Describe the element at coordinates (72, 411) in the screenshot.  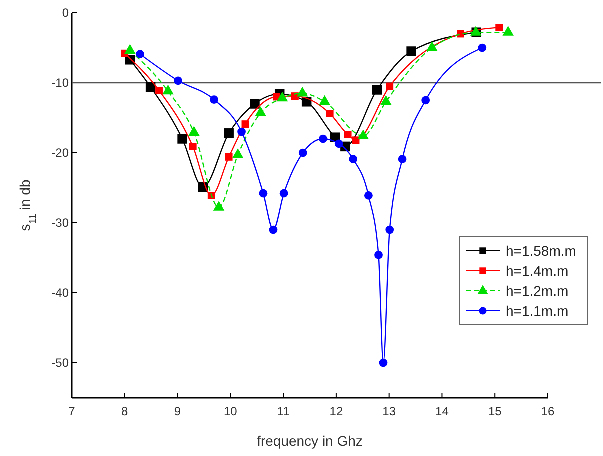
I see `x-tick-label: 7` at that location.